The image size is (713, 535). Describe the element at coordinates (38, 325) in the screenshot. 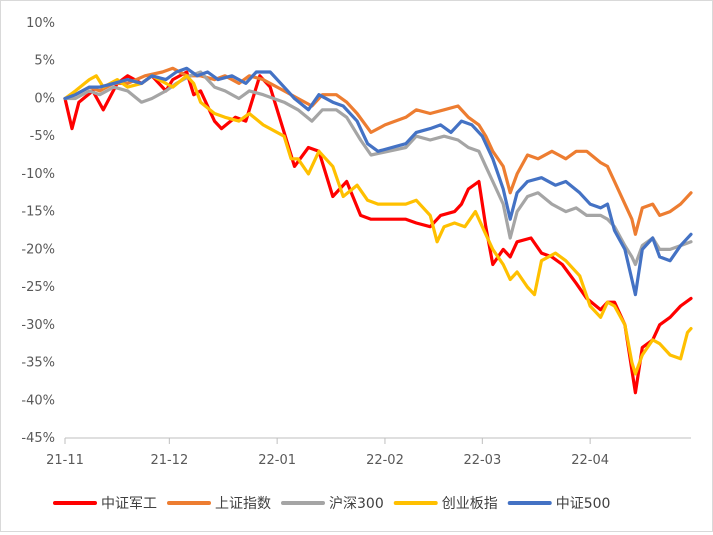

I see `y-tick-label: -30%` at that location.